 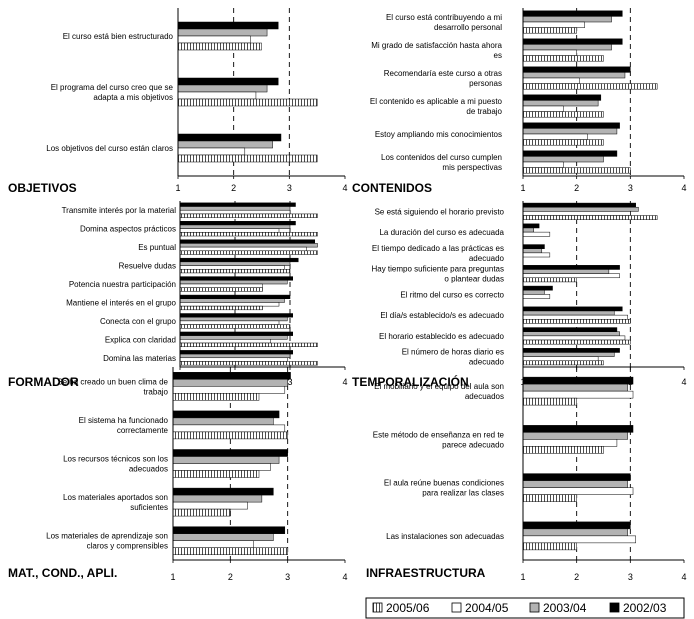 I want to click on category-label: para realizar las clases, so click(x=463, y=493).